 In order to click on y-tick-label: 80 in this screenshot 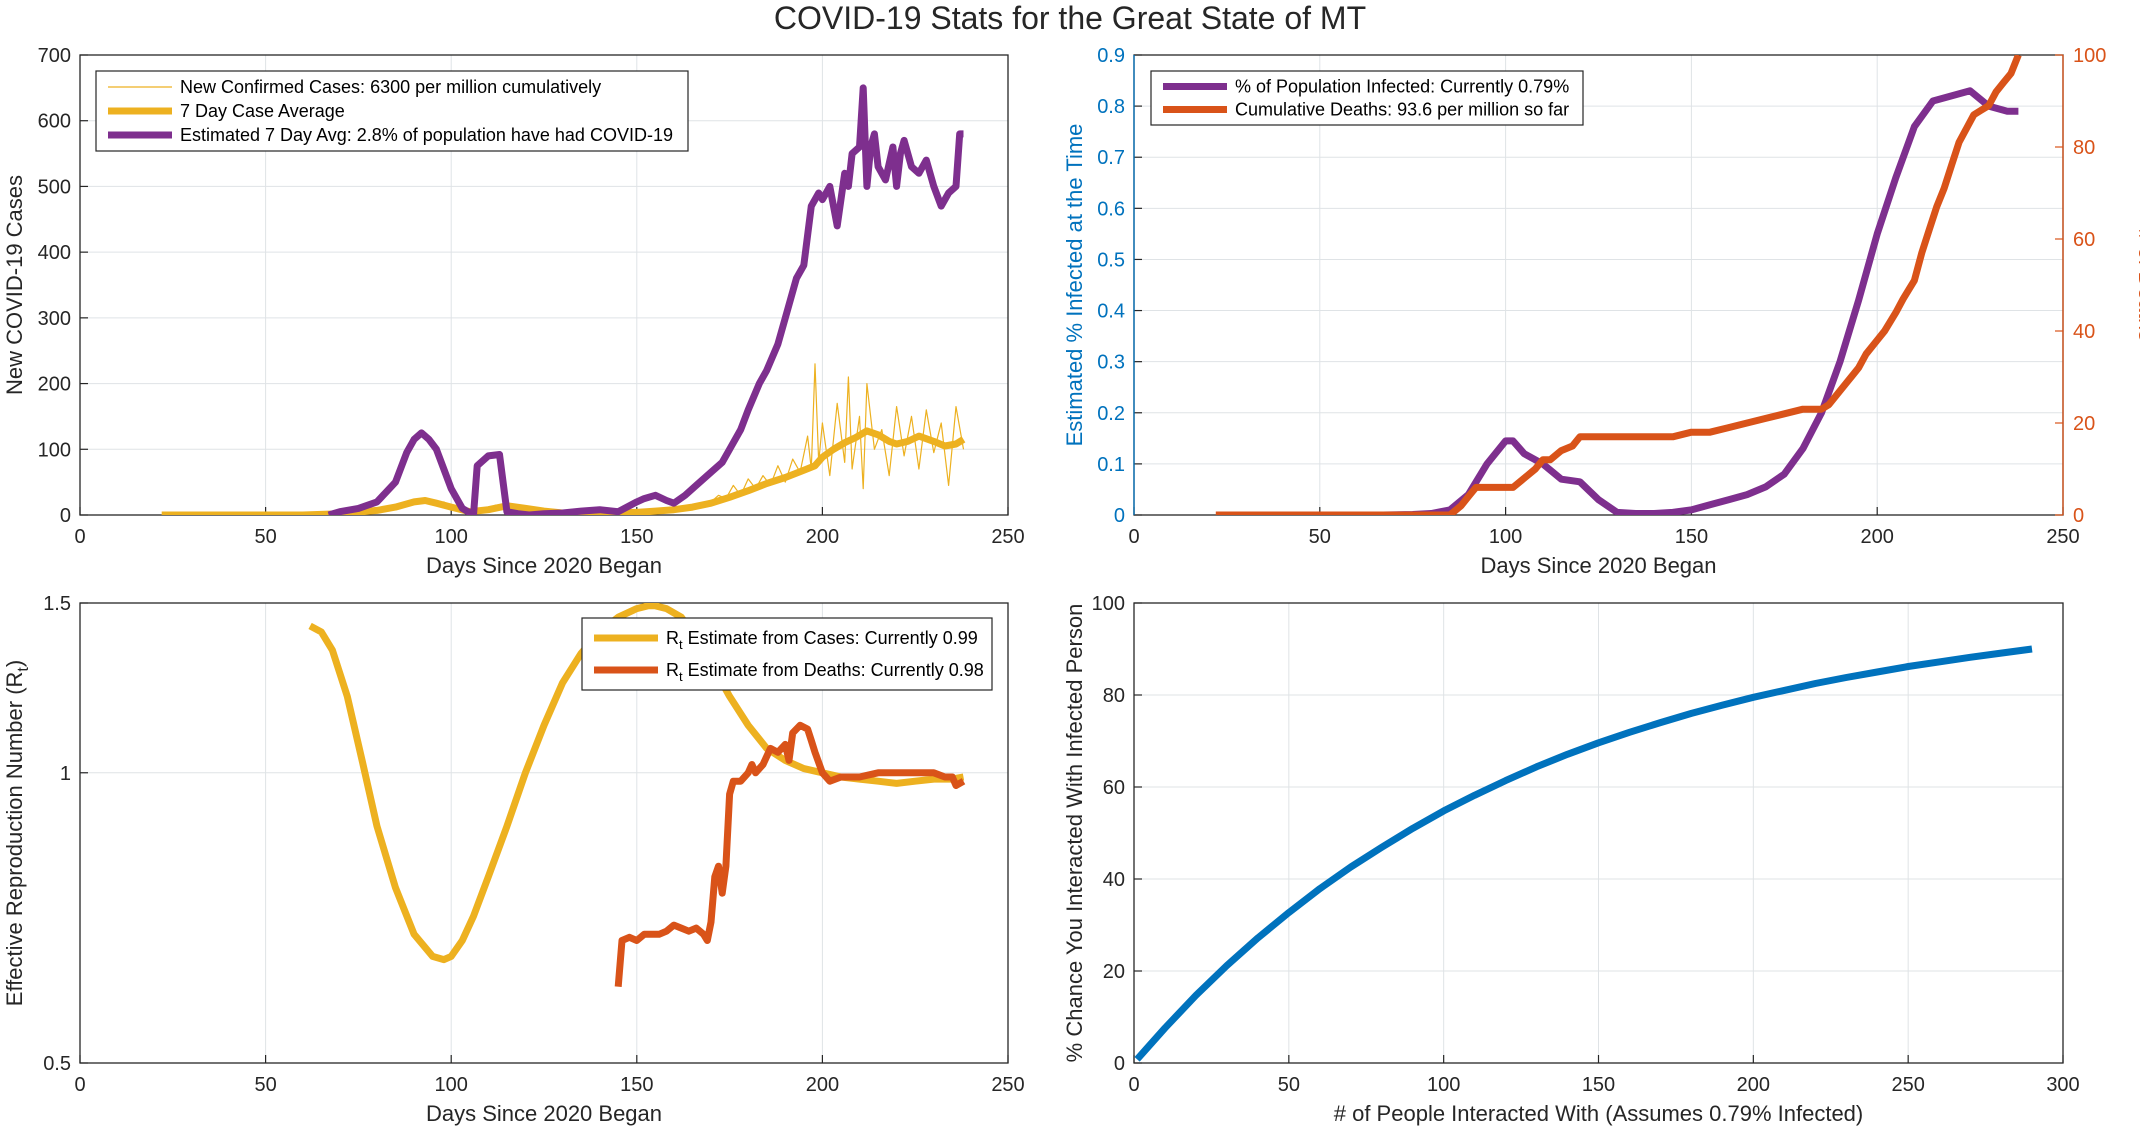, I will do `click(1114, 696)`.